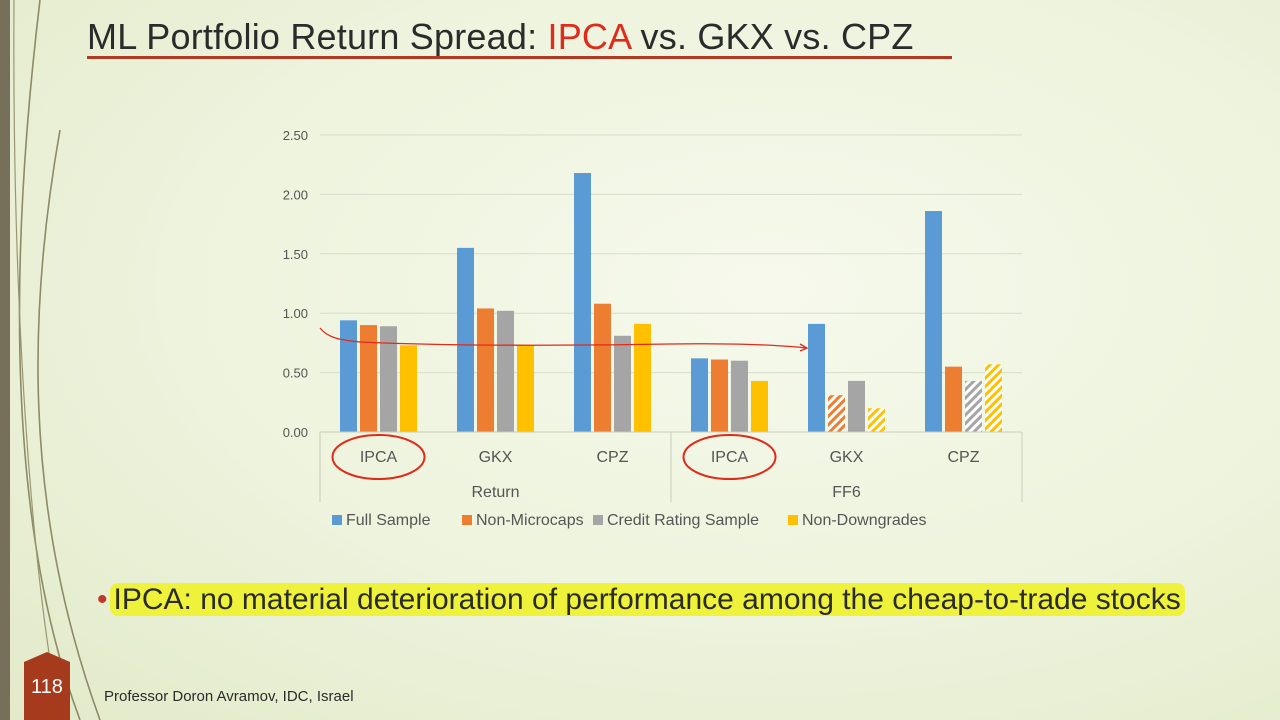 This screenshot has height=720, width=1280. What do you see at coordinates (589, 36) in the screenshot?
I see `title-accent: IPCA` at bounding box center [589, 36].